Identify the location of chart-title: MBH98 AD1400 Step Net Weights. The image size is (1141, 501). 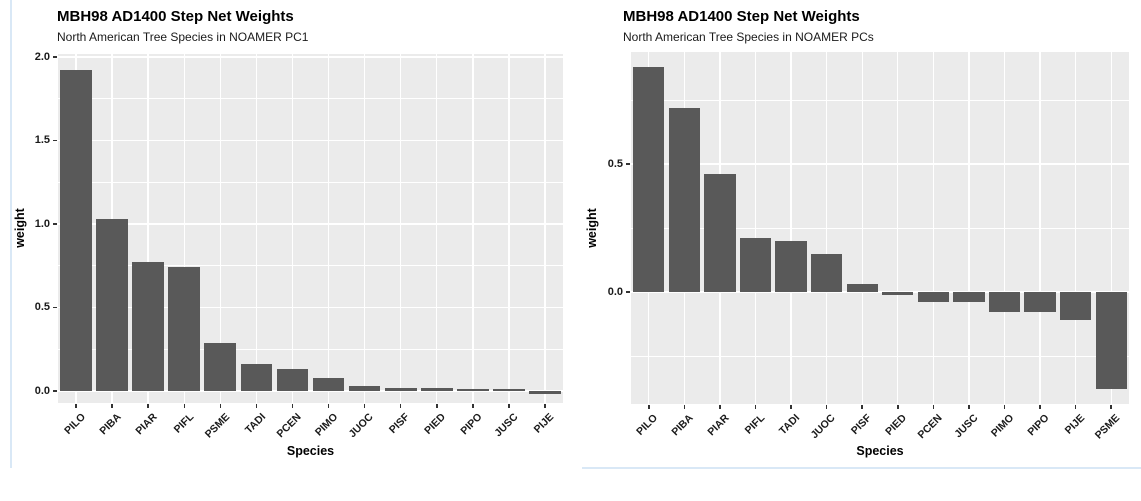
(741, 16).